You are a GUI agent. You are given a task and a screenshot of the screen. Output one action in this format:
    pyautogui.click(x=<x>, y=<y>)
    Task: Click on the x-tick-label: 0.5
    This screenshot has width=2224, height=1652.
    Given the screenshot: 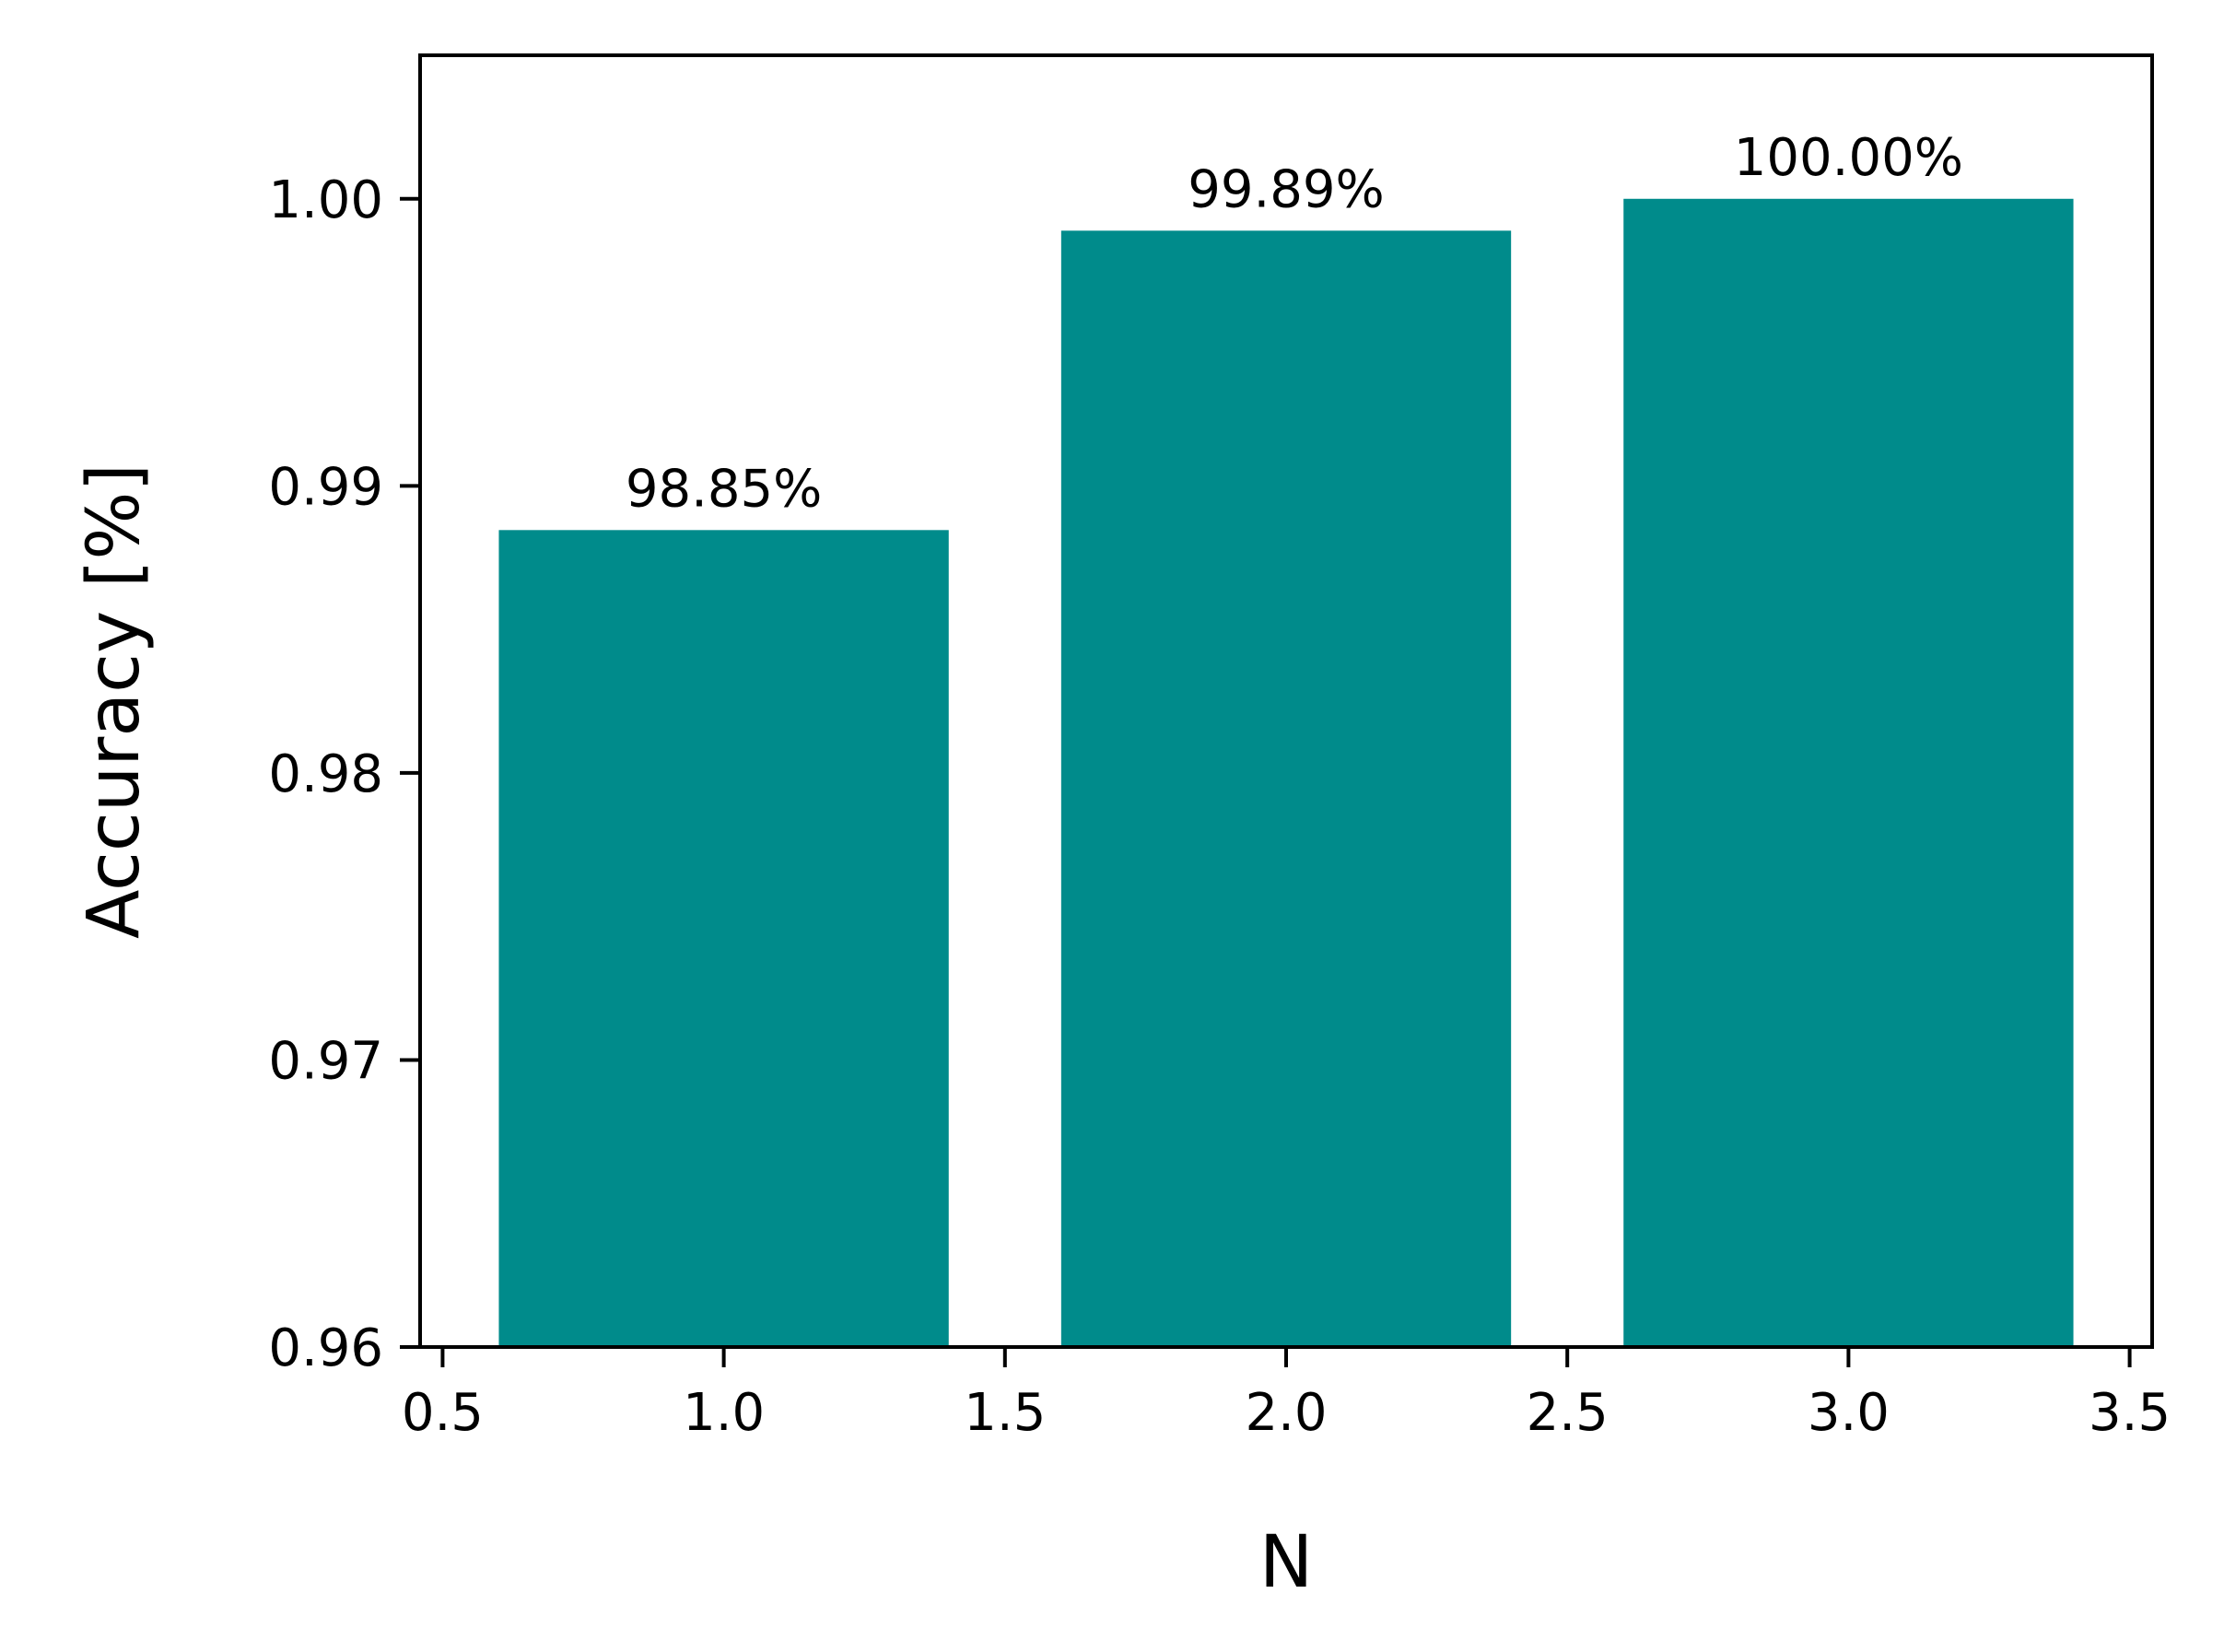 What is the action you would take?
    pyautogui.click(x=443, y=1413)
    